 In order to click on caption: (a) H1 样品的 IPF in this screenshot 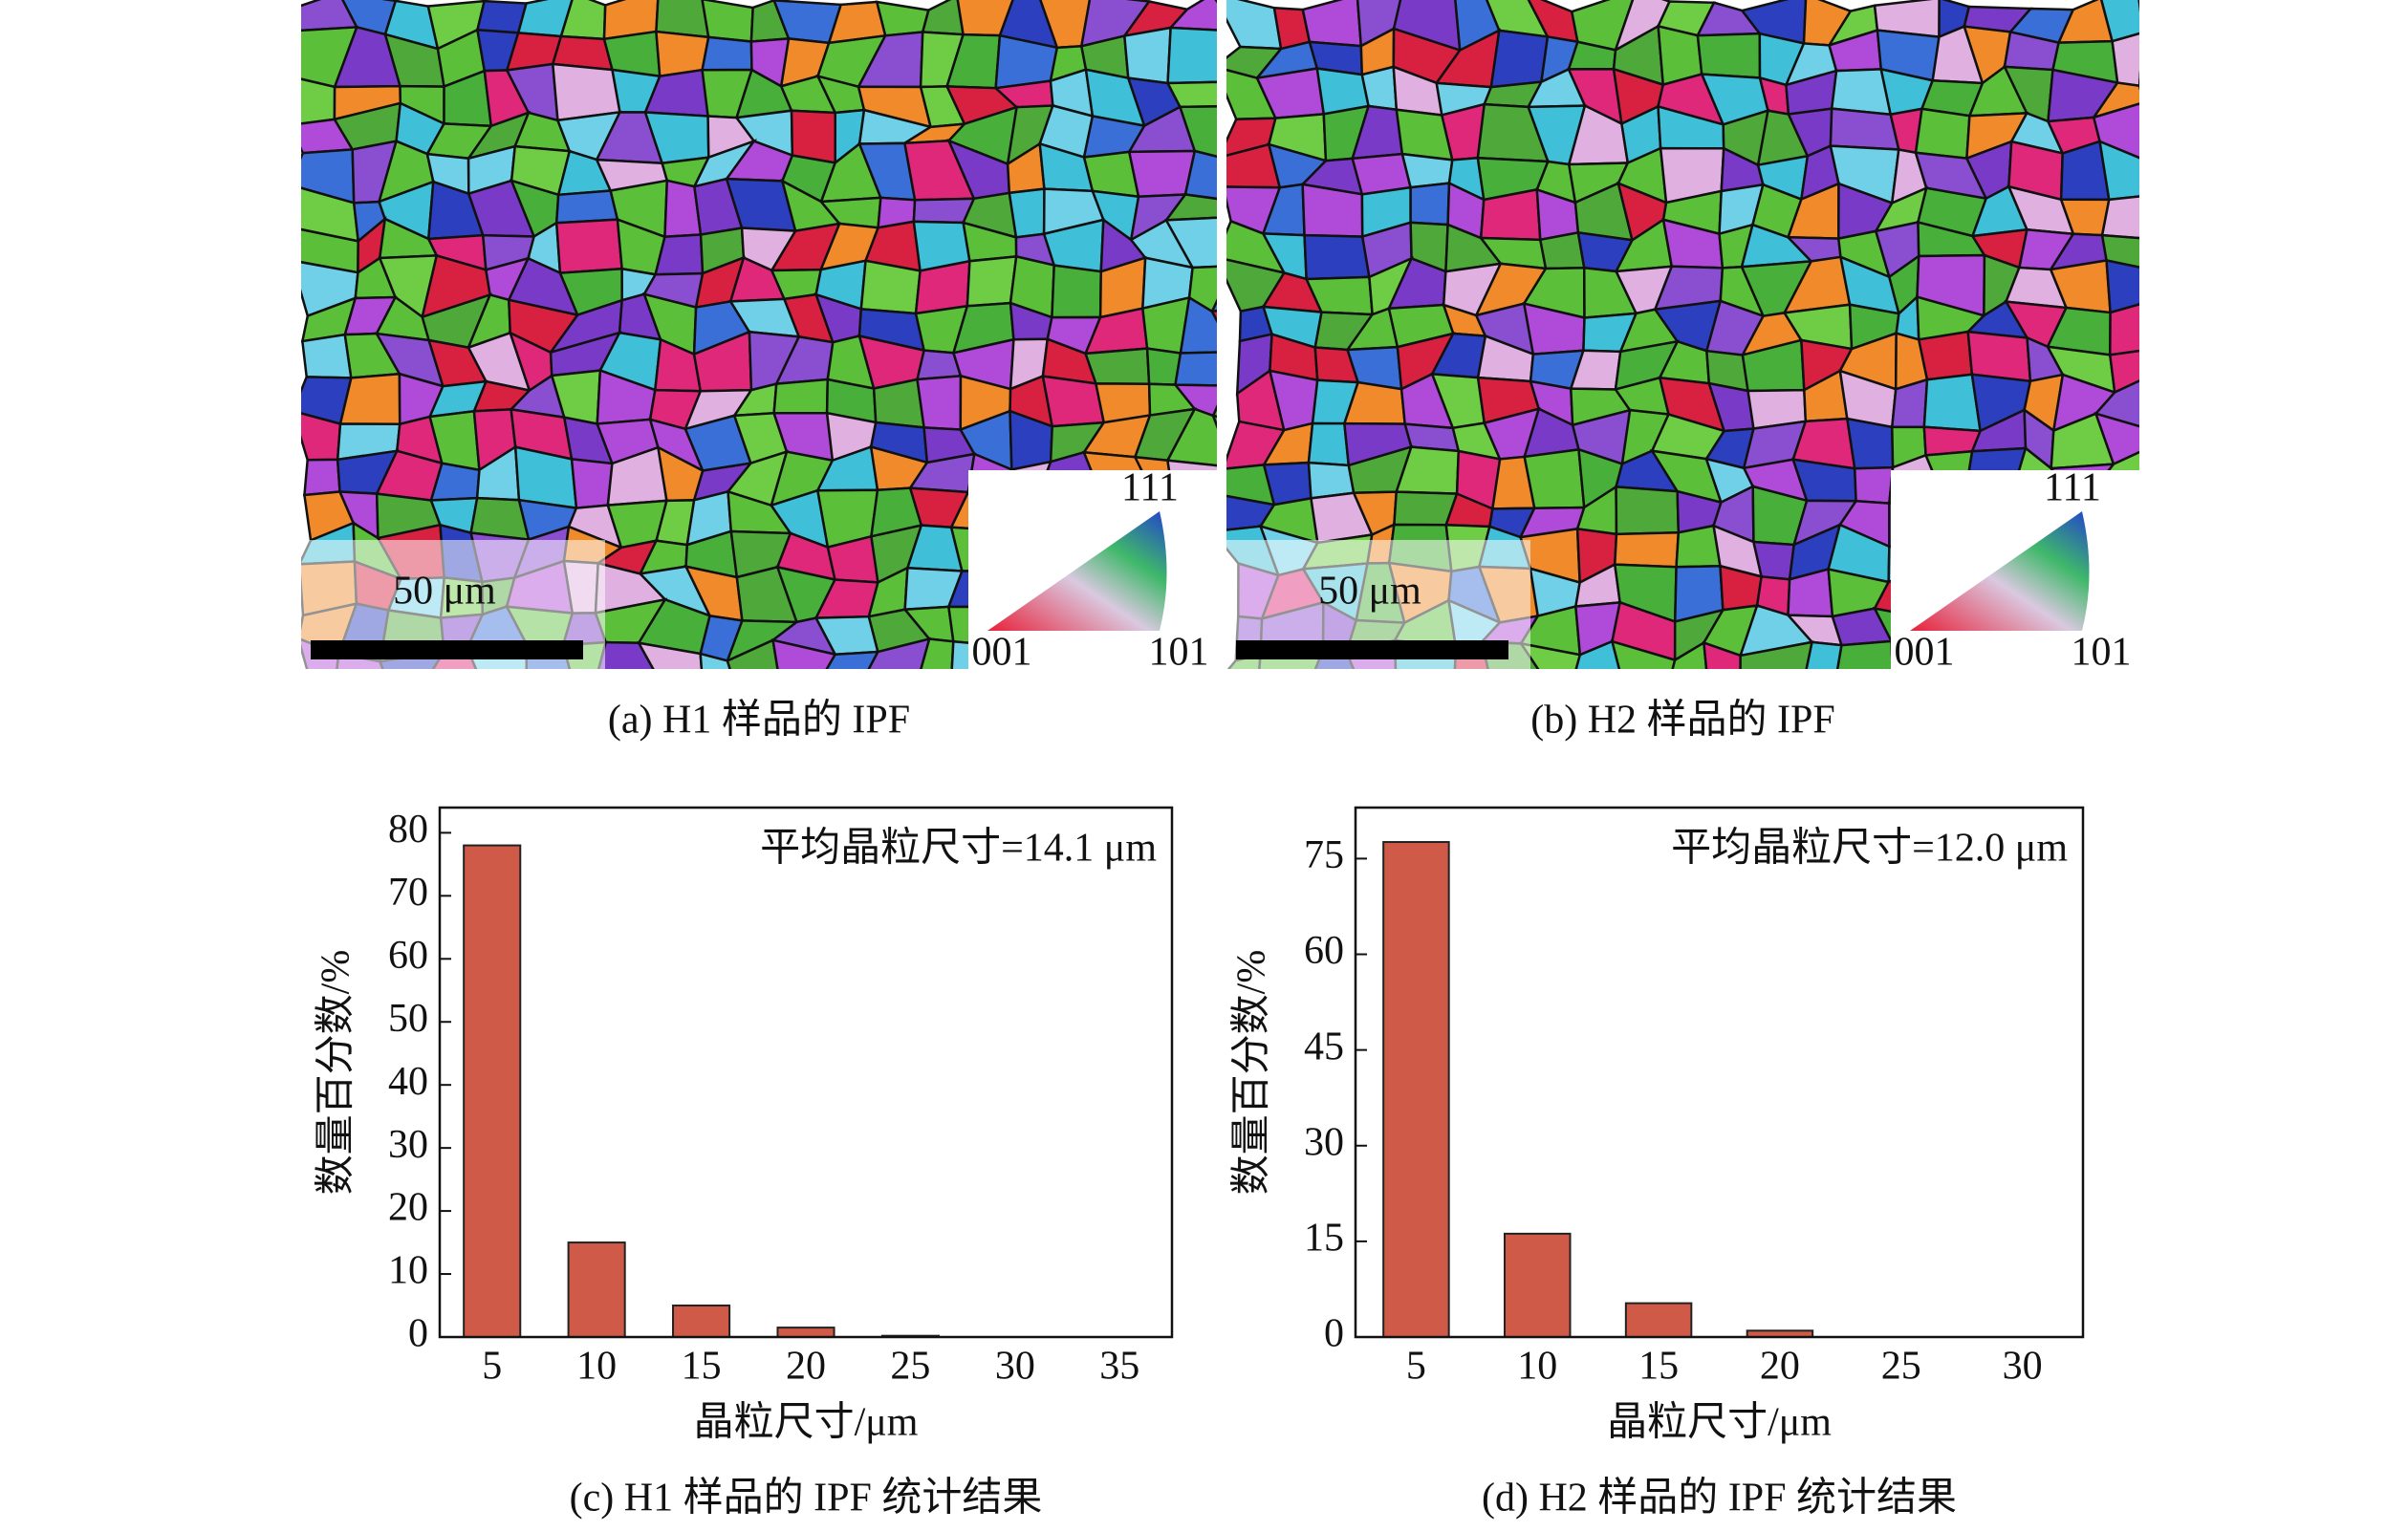, I will do `click(759, 721)`.